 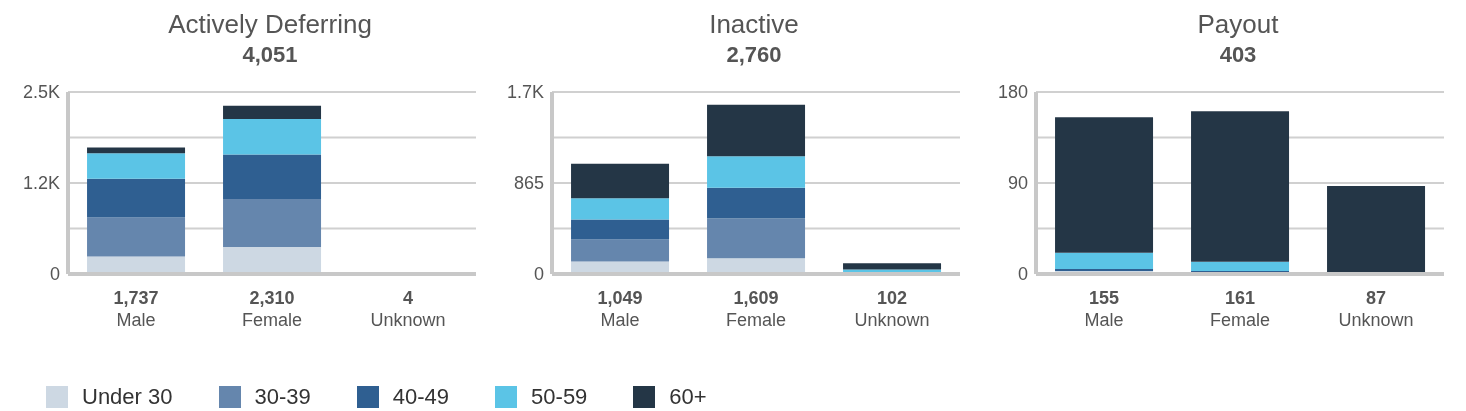 What do you see at coordinates (282, 397) in the screenshot?
I see `legend-label: 30-39` at bounding box center [282, 397].